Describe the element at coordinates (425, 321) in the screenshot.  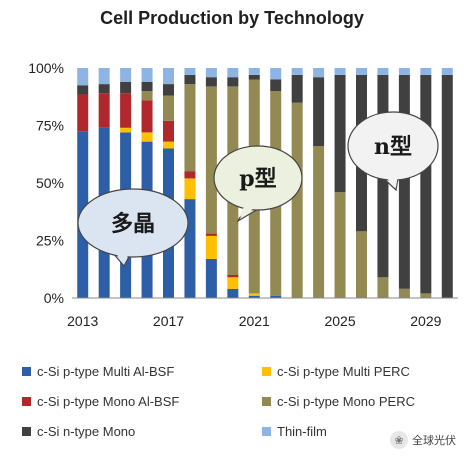
I see `x-tick-label: 2029` at that location.